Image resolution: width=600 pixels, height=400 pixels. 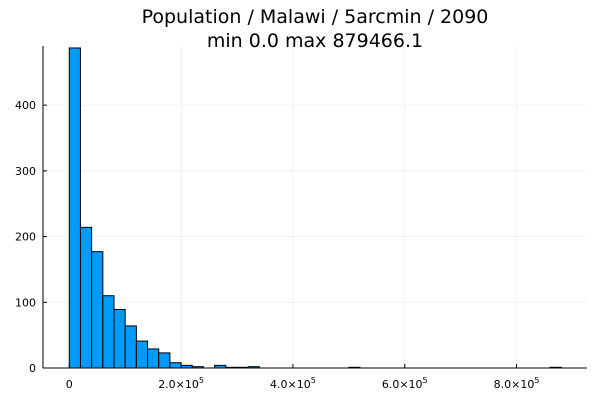 I want to click on x-tick-label-1: 2.0×10⁵, so click(x=181, y=383).